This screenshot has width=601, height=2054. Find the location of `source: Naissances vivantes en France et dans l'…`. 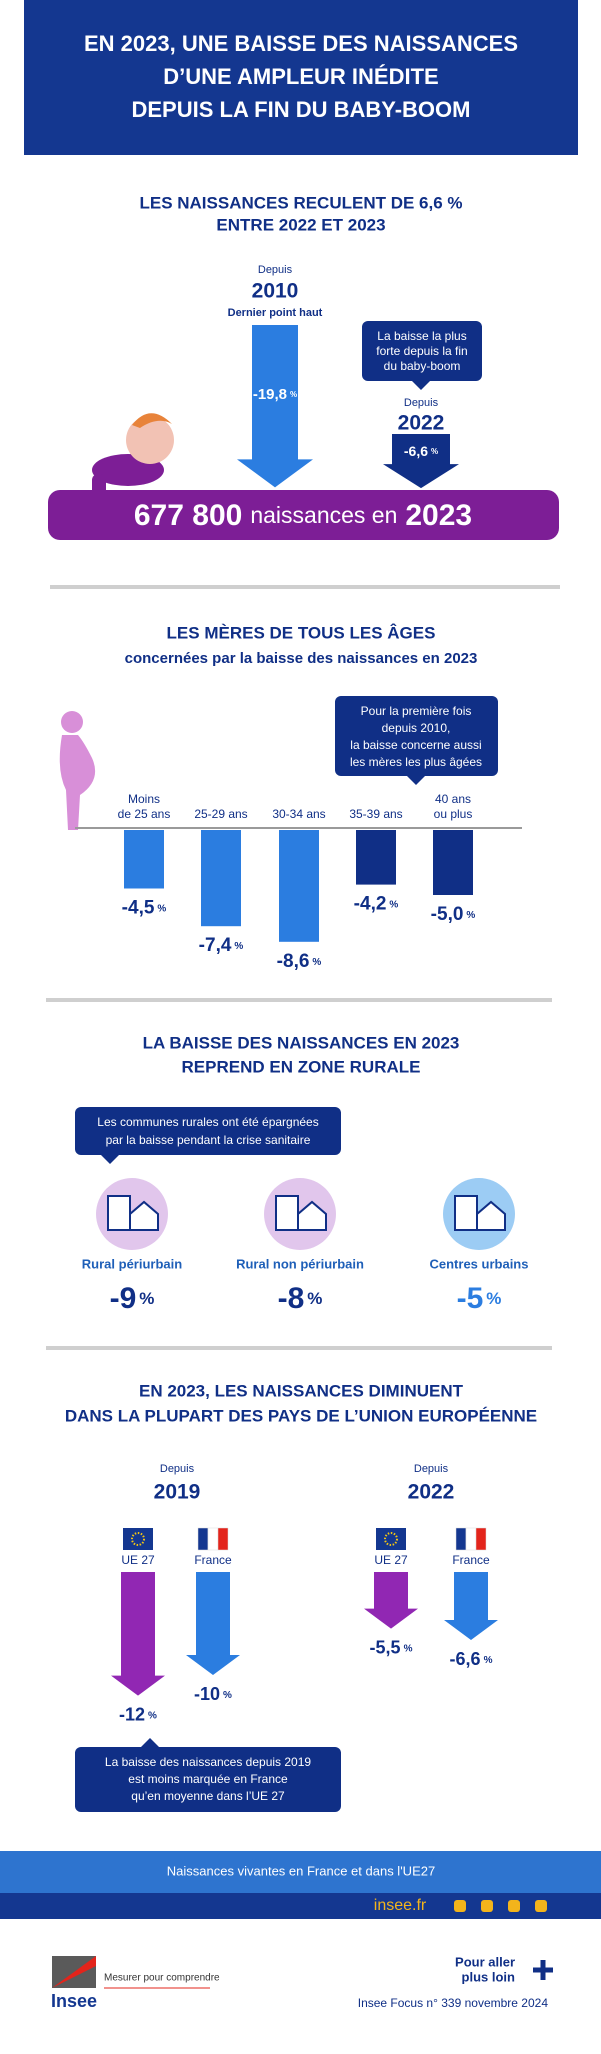

source: Naissances vivantes en France et dans l'… is located at coordinates (301, 1870).